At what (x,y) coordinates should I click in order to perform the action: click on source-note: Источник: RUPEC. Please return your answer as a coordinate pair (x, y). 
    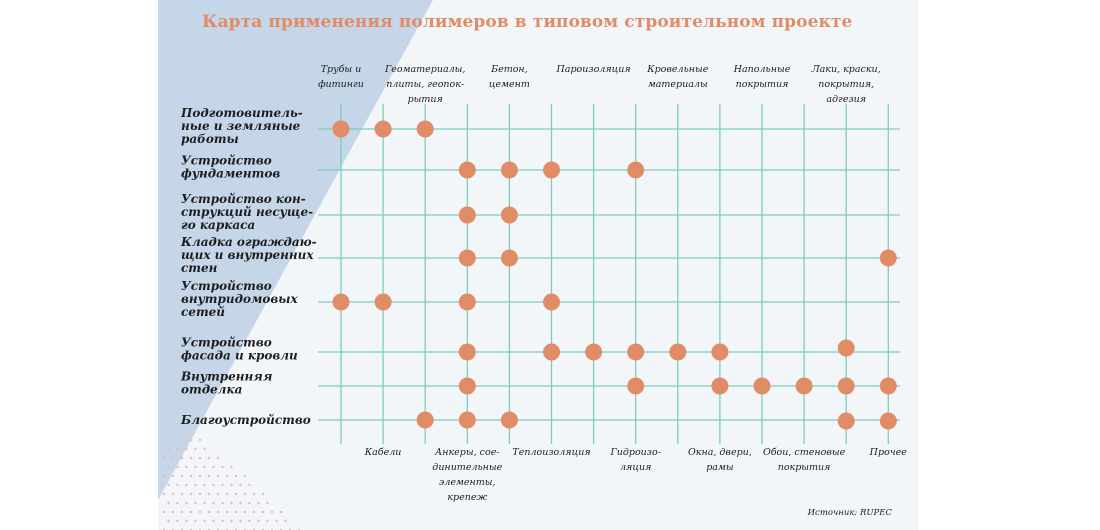
    Looking at the image, I should click on (849, 513).